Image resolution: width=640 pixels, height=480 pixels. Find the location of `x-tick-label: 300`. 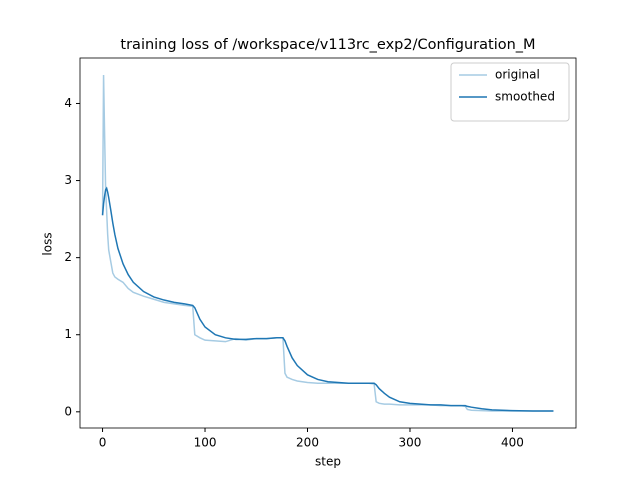

x-tick-label: 300 is located at coordinates (410, 443).